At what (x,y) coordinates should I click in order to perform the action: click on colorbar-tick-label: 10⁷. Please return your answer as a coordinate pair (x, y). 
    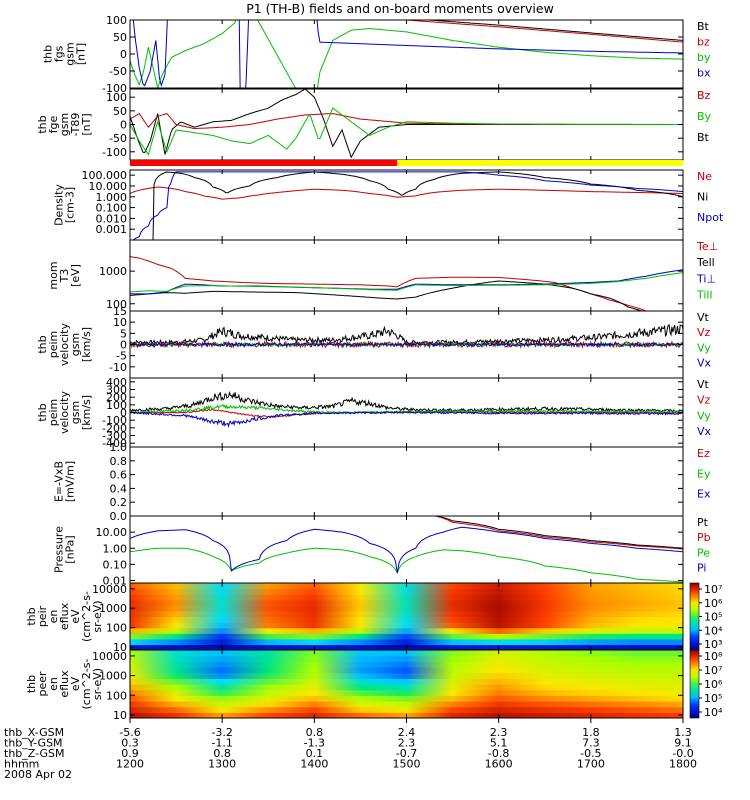
    Looking at the image, I should click on (713, 589).